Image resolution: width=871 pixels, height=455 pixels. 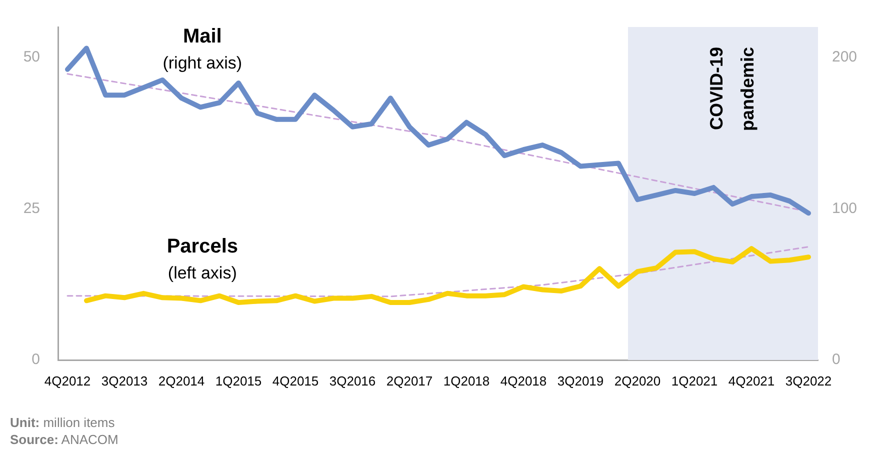 What do you see at coordinates (238, 380) in the screenshot?
I see `x-tick-label: 1Q2015` at bounding box center [238, 380].